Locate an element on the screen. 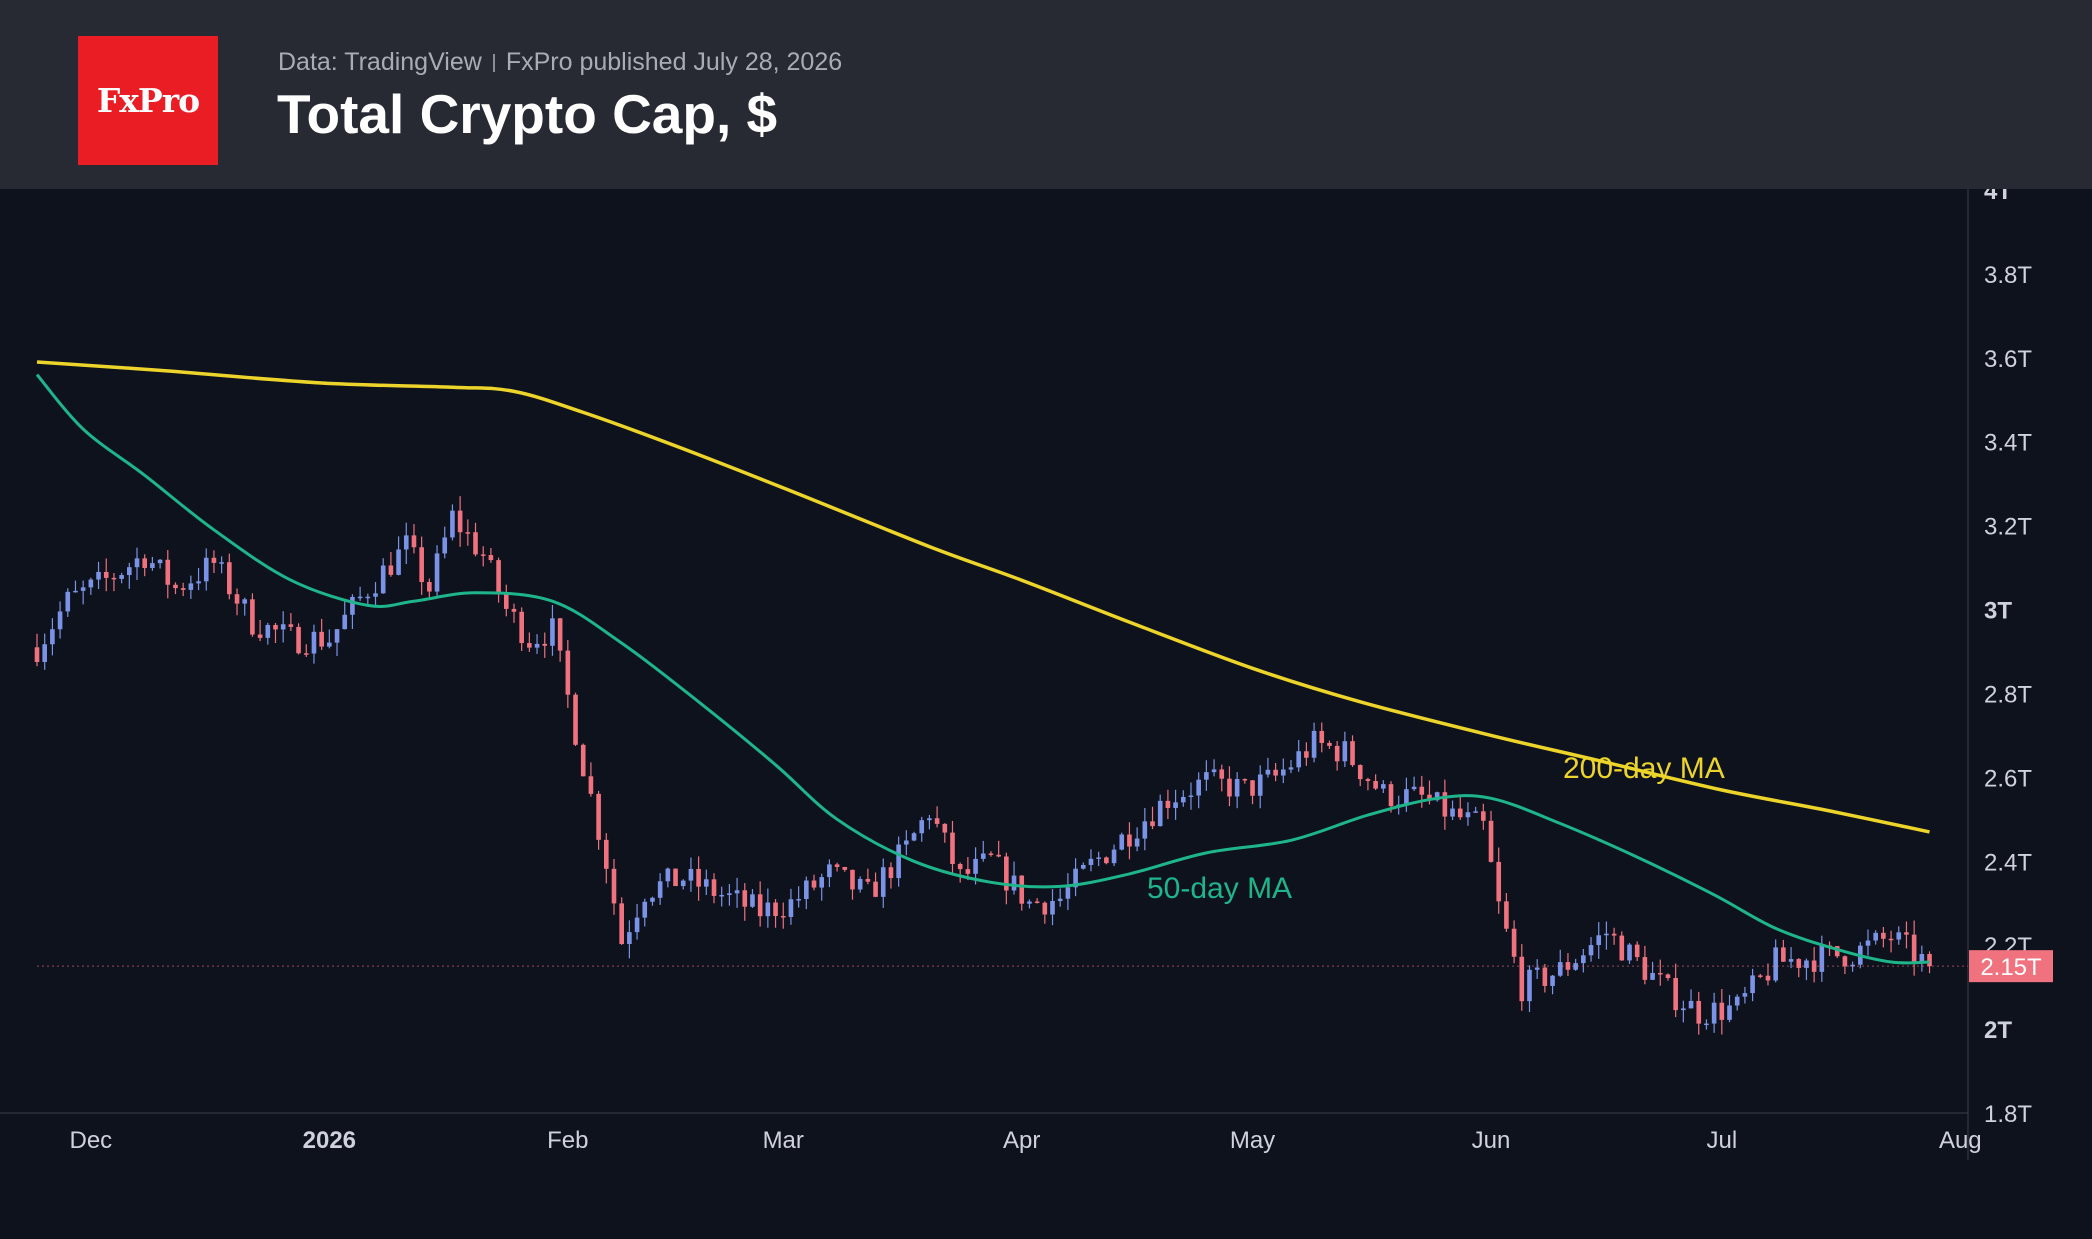 Image resolution: width=2092 pixels, height=1239 pixels. publish-info: FxPro published July 28, 2026 is located at coordinates (674, 62).